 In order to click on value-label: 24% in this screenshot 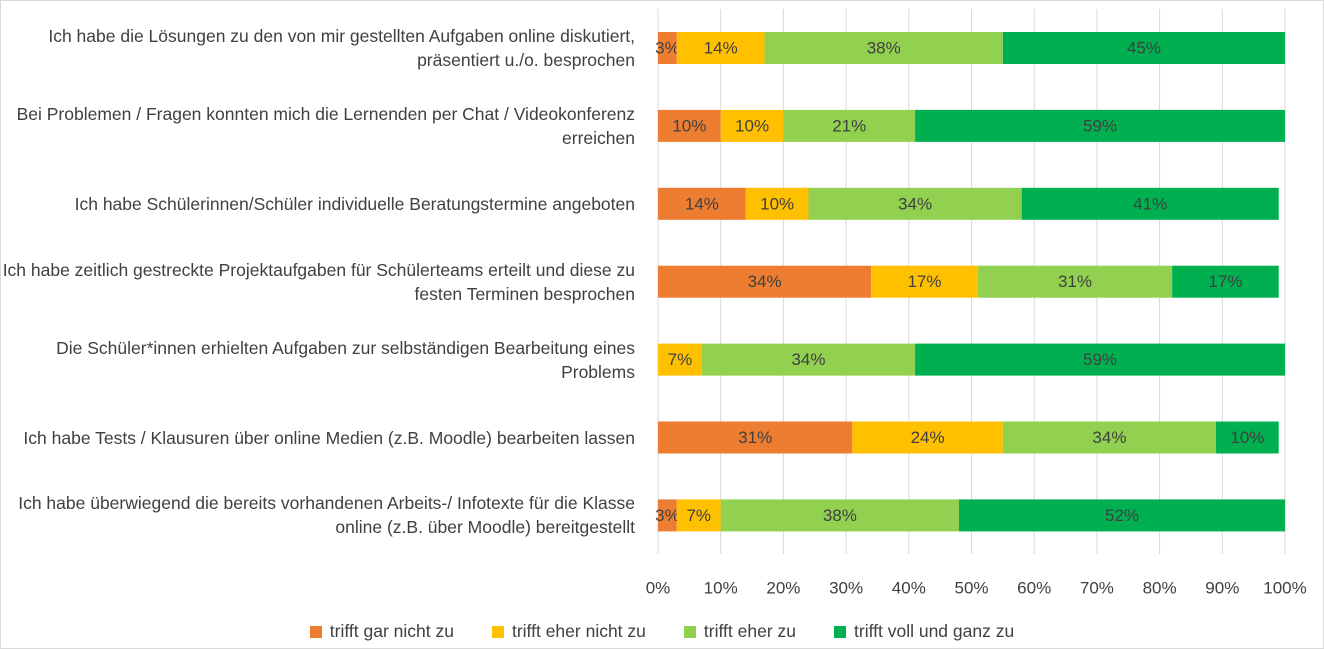, I will do `click(928, 437)`.